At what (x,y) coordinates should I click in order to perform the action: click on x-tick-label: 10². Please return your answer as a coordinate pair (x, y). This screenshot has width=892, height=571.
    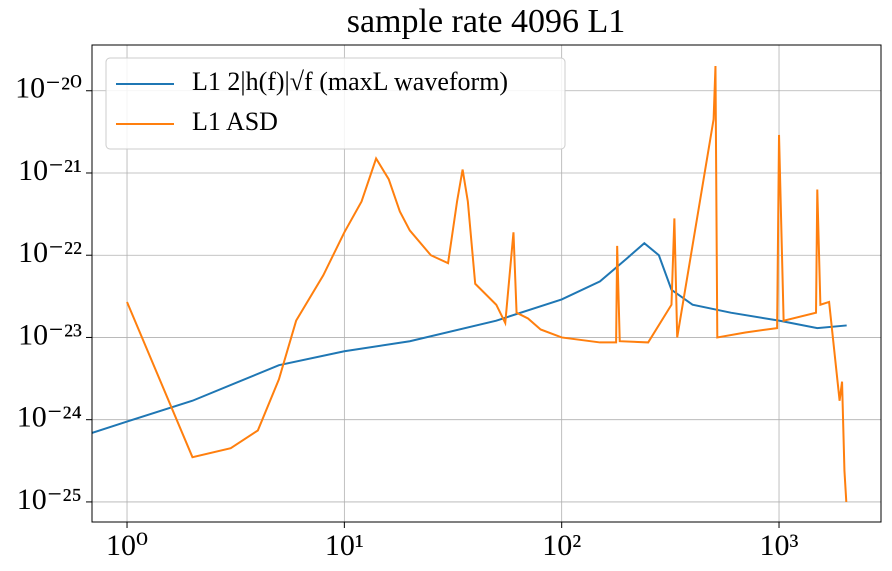
    Looking at the image, I should click on (561, 545).